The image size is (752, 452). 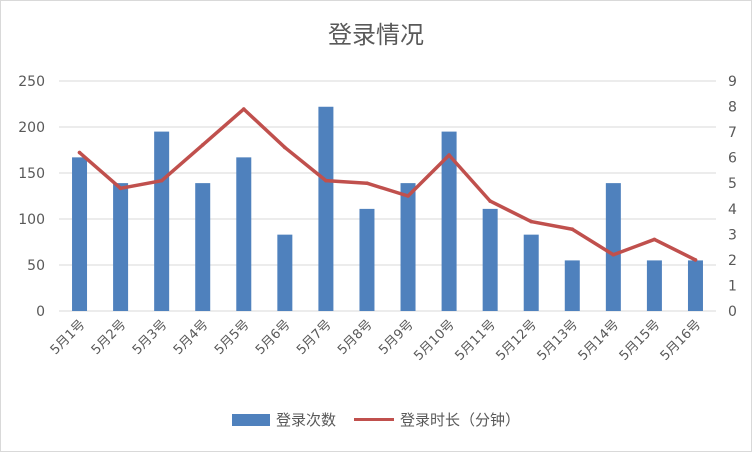 What do you see at coordinates (273, 337) in the screenshot?
I see `x-tick-label: 5月6号` at bounding box center [273, 337].